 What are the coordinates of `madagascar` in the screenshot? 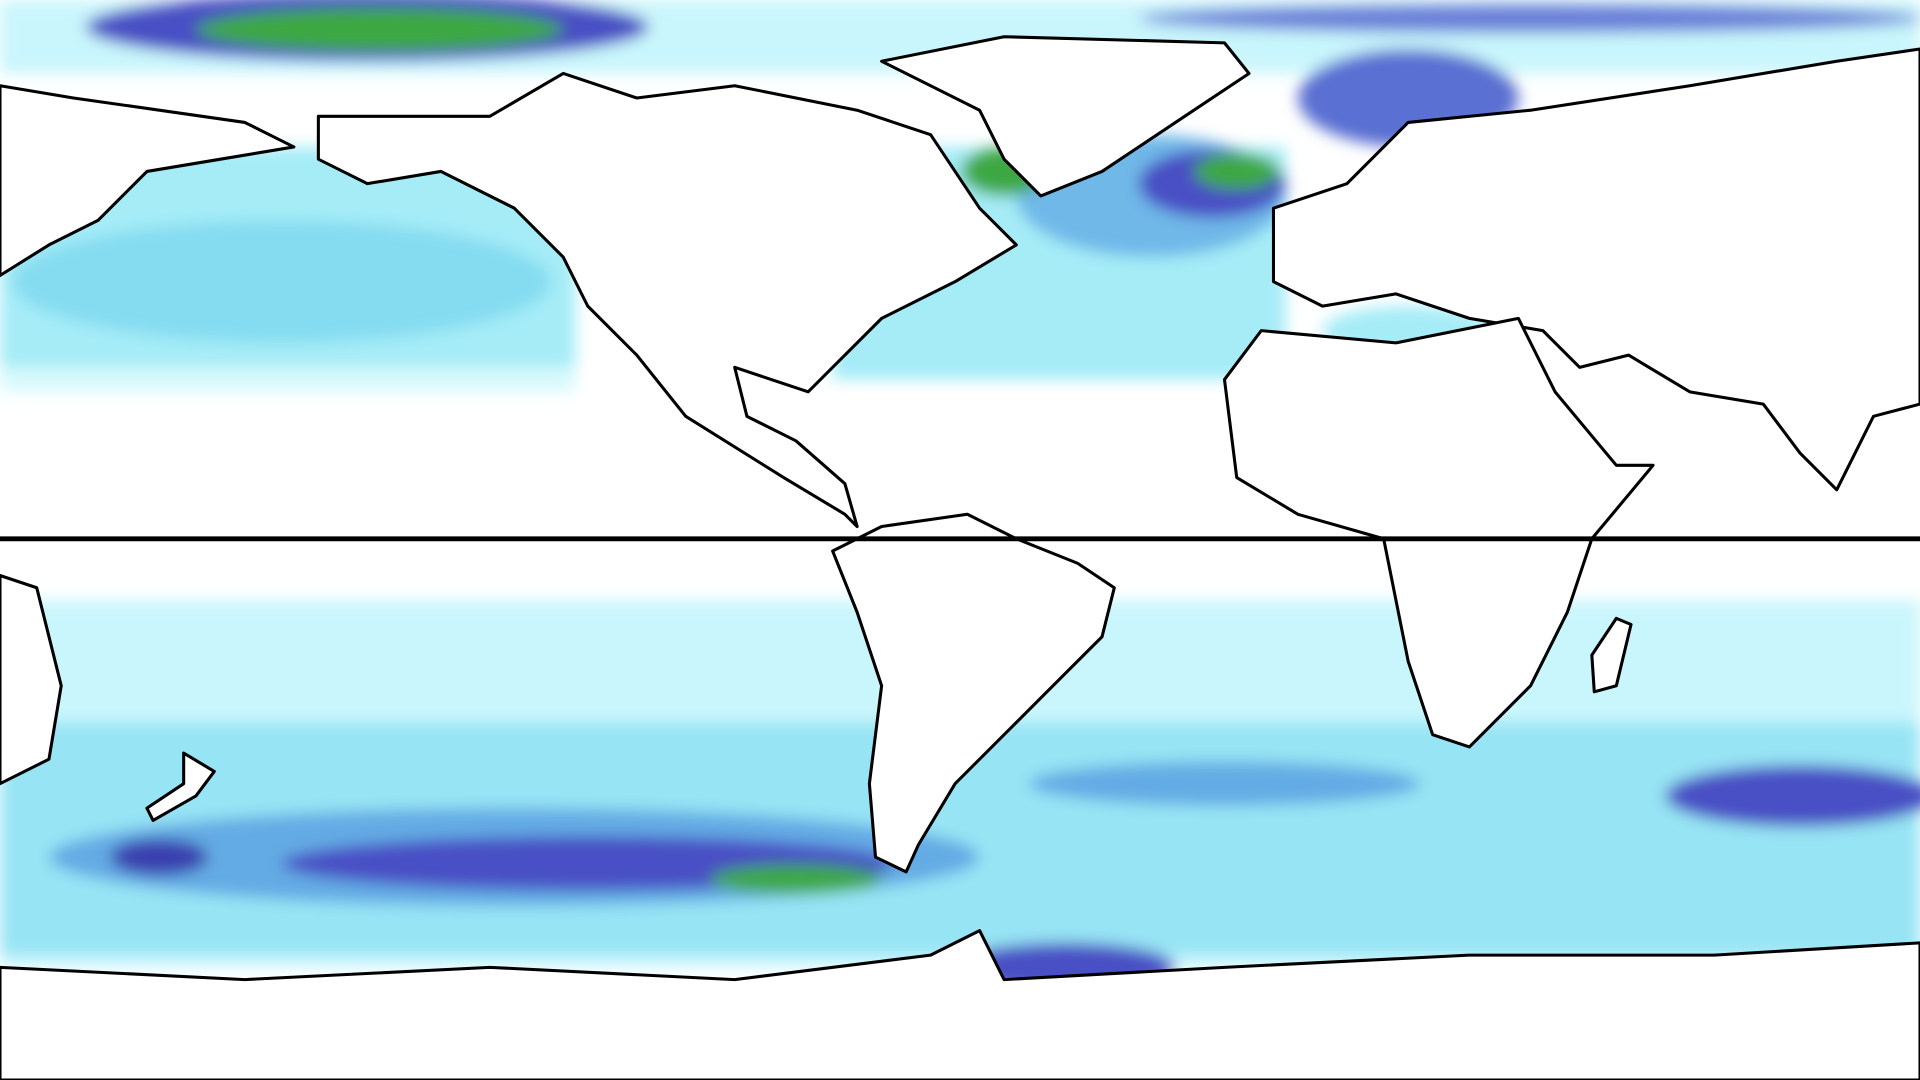 It's located at (1611, 655).